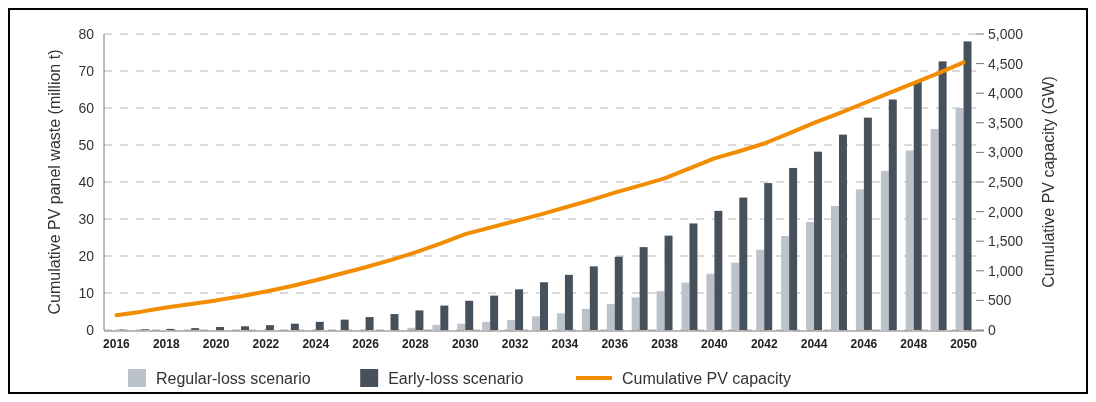  I want to click on x-tick-label: 2036, so click(615, 344).